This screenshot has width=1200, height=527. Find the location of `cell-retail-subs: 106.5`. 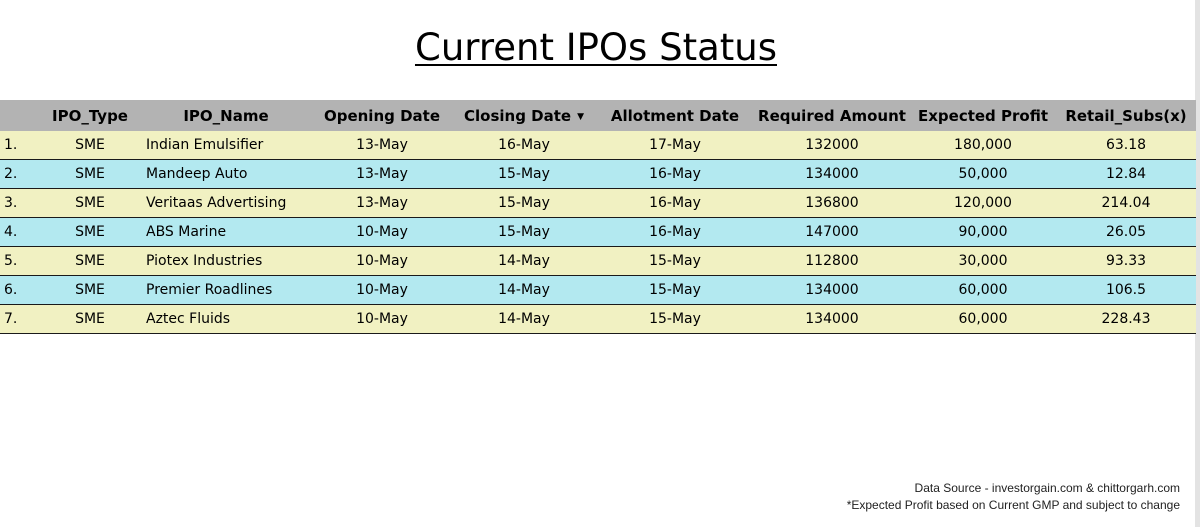

cell-retail-subs: 106.5 is located at coordinates (1126, 290).